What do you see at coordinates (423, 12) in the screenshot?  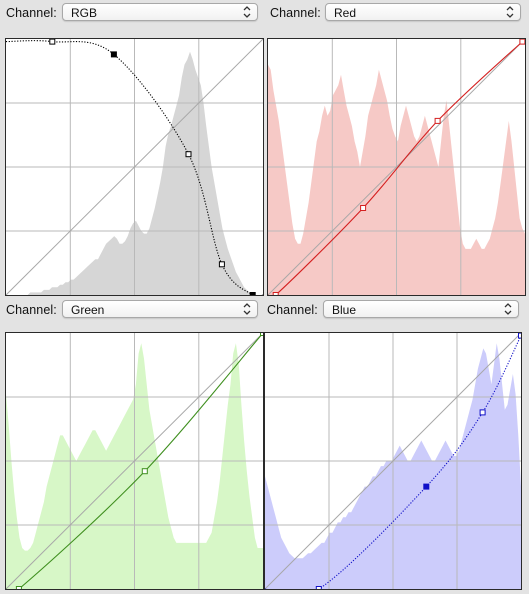 I see `channel-select-red: Red` at bounding box center [423, 12].